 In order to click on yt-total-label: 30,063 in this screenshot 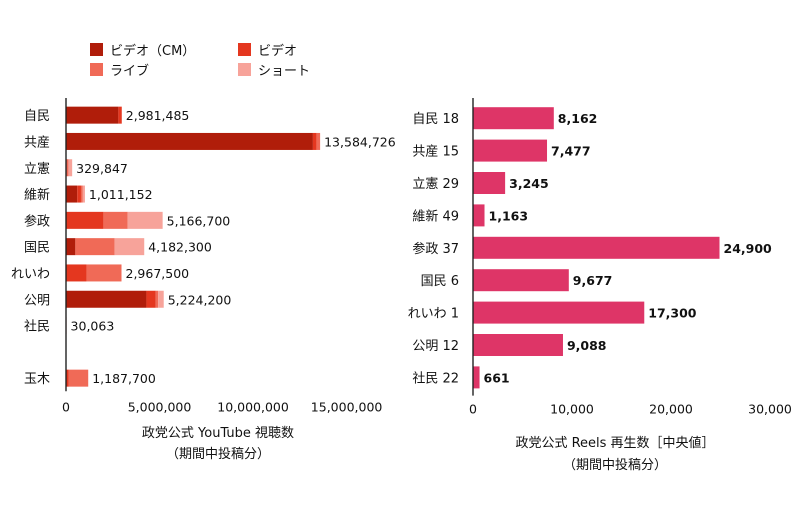, I will do `click(93, 326)`.